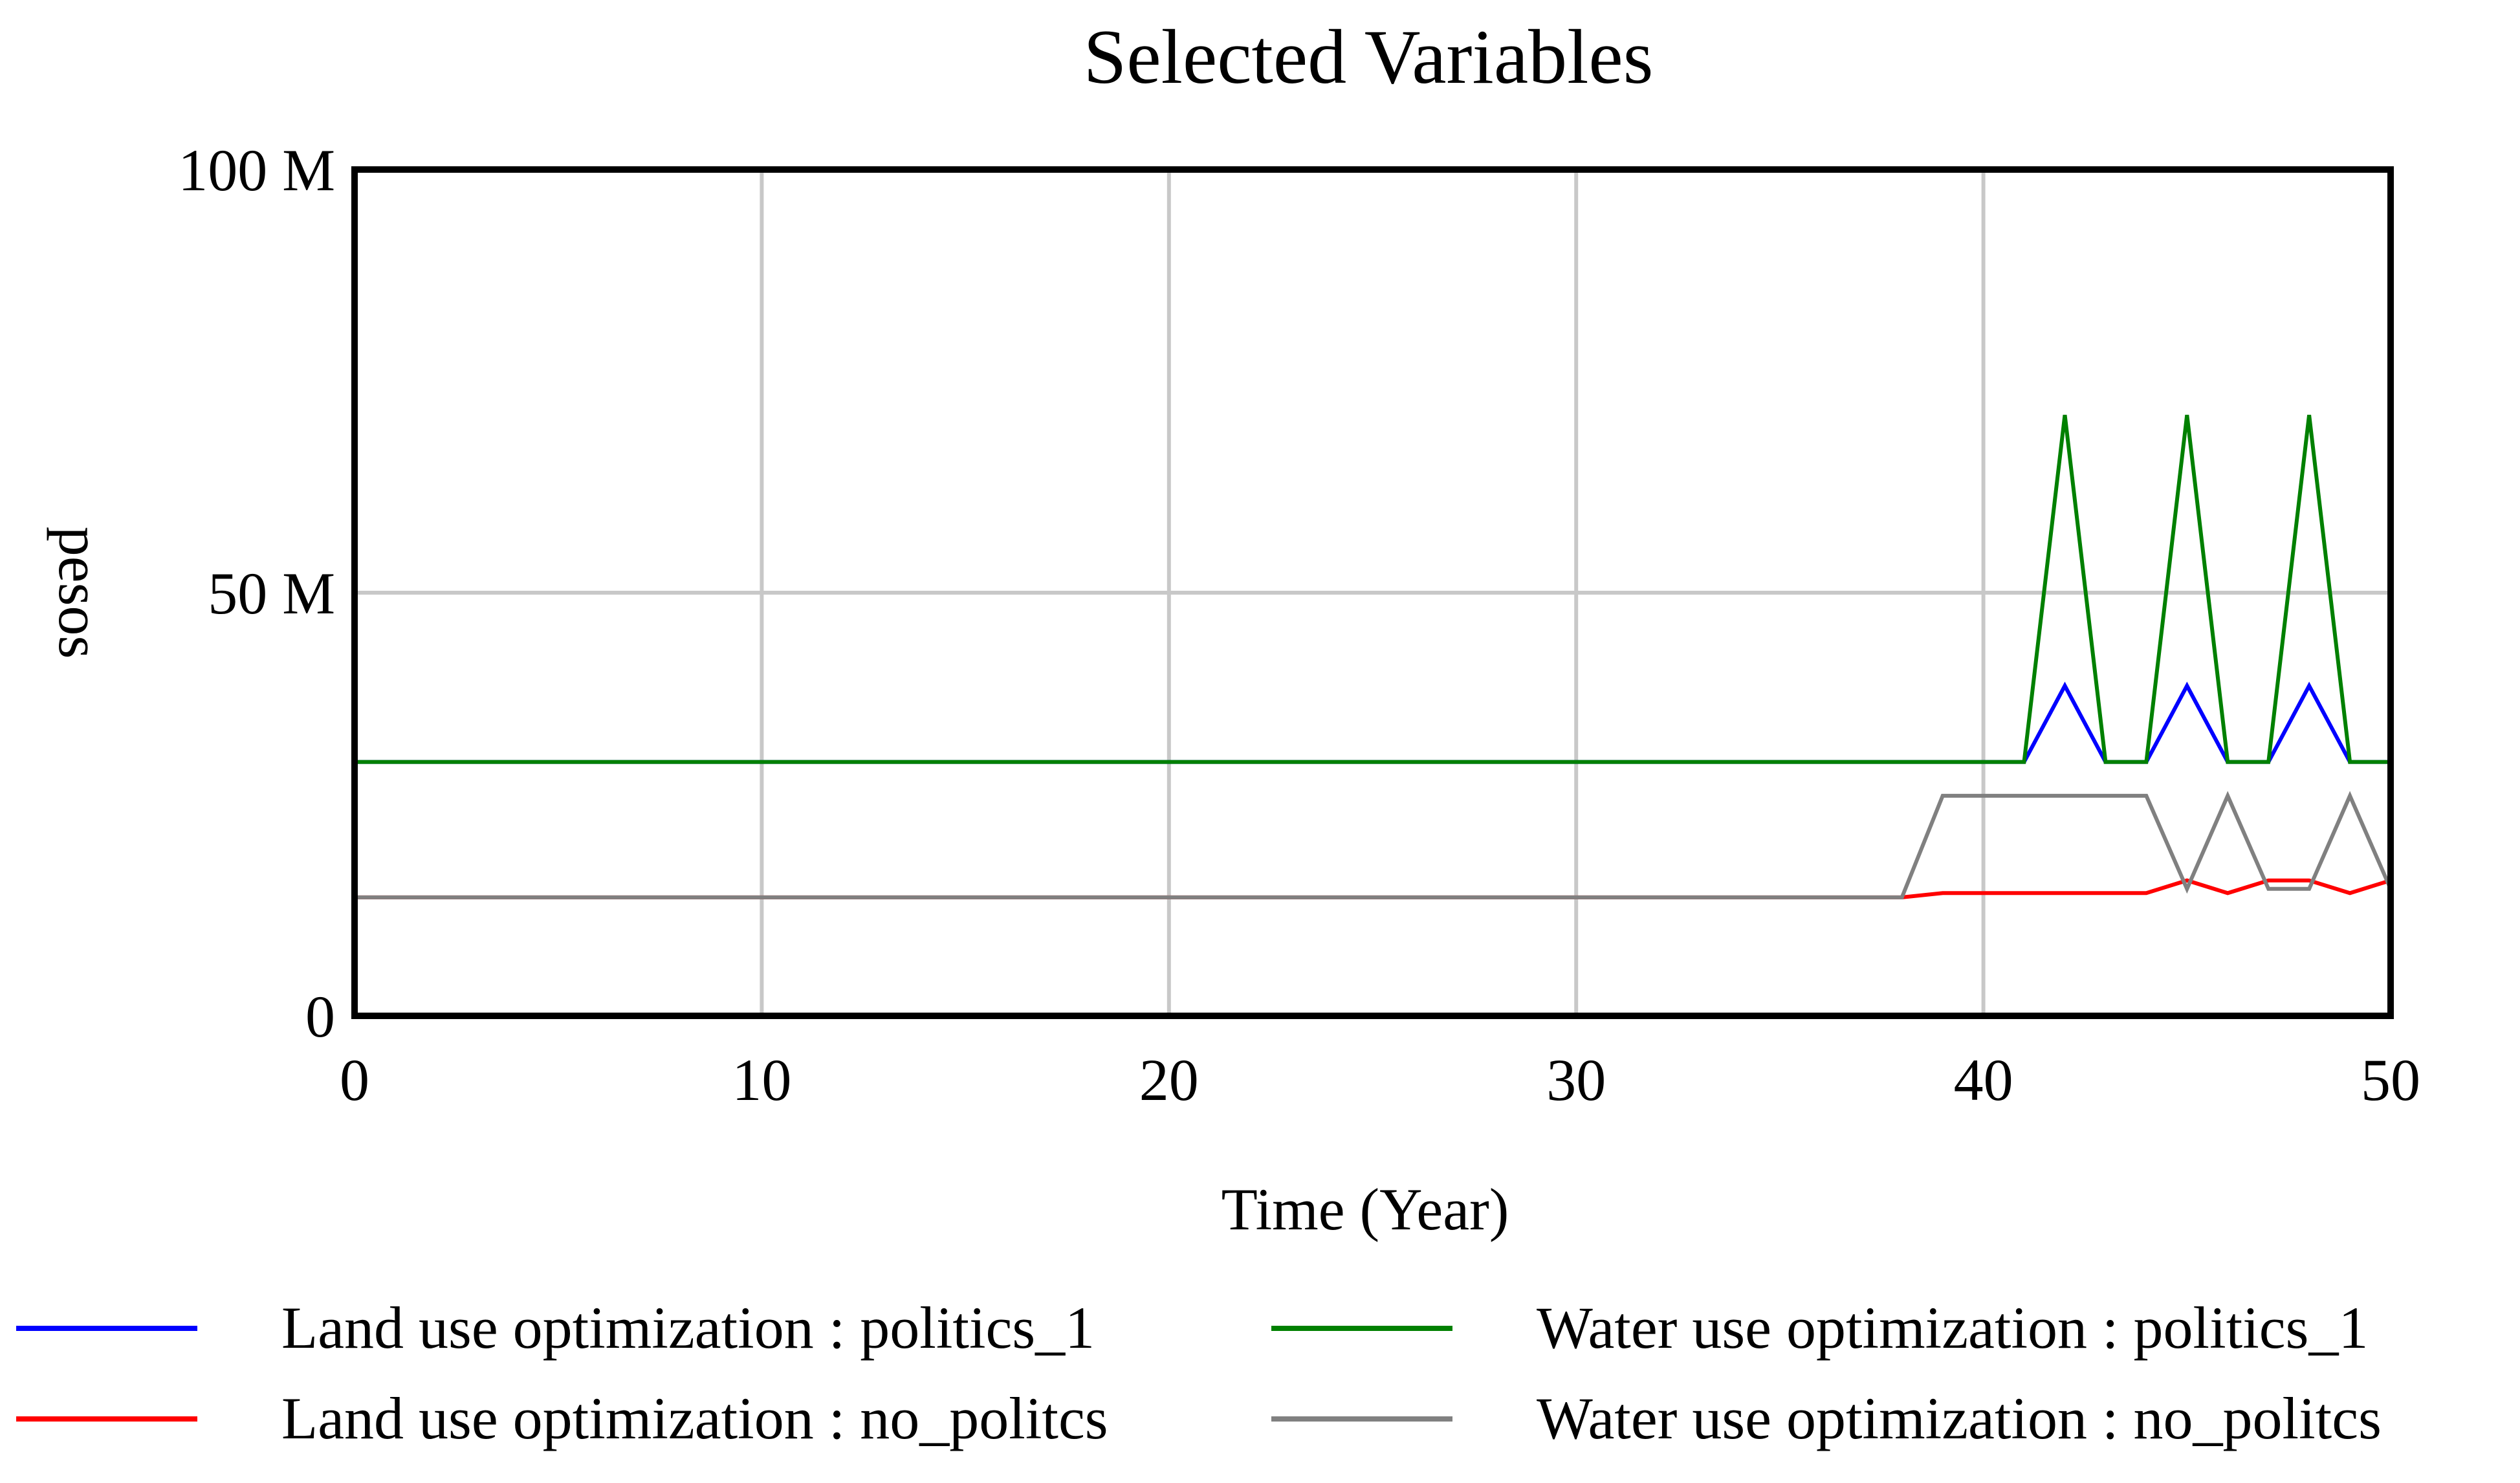 Image resolution: width=2520 pixels, height=1483 pixels. I want to click on legend-label-3: Water use optimization : no_politcs, so click(1960, 1418).